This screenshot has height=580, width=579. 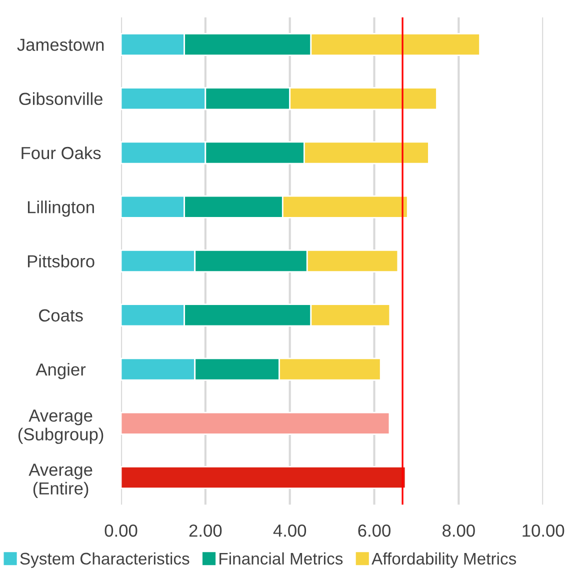 I want to click on legend-label: Affordability Metrics, so click(x=444, y=560).